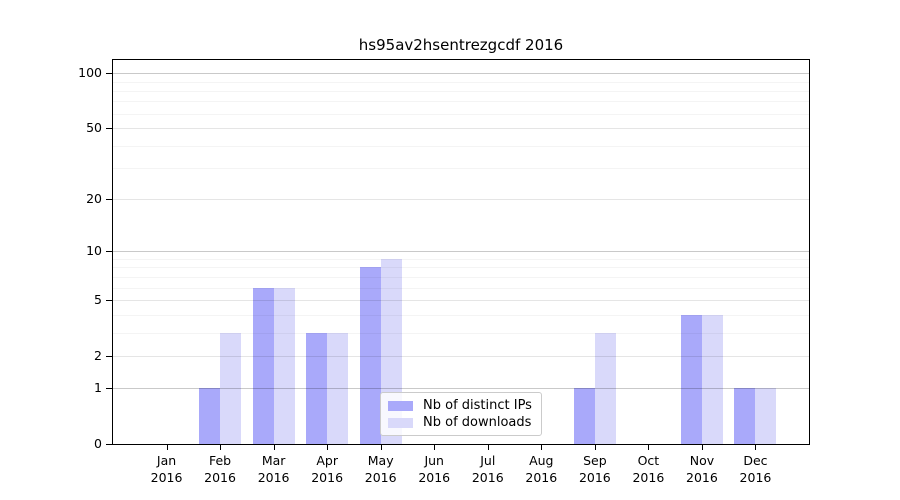 The height and width of the screenshot is (500, 900). I want to click on y-tick-label: 1, so click(98, 388).